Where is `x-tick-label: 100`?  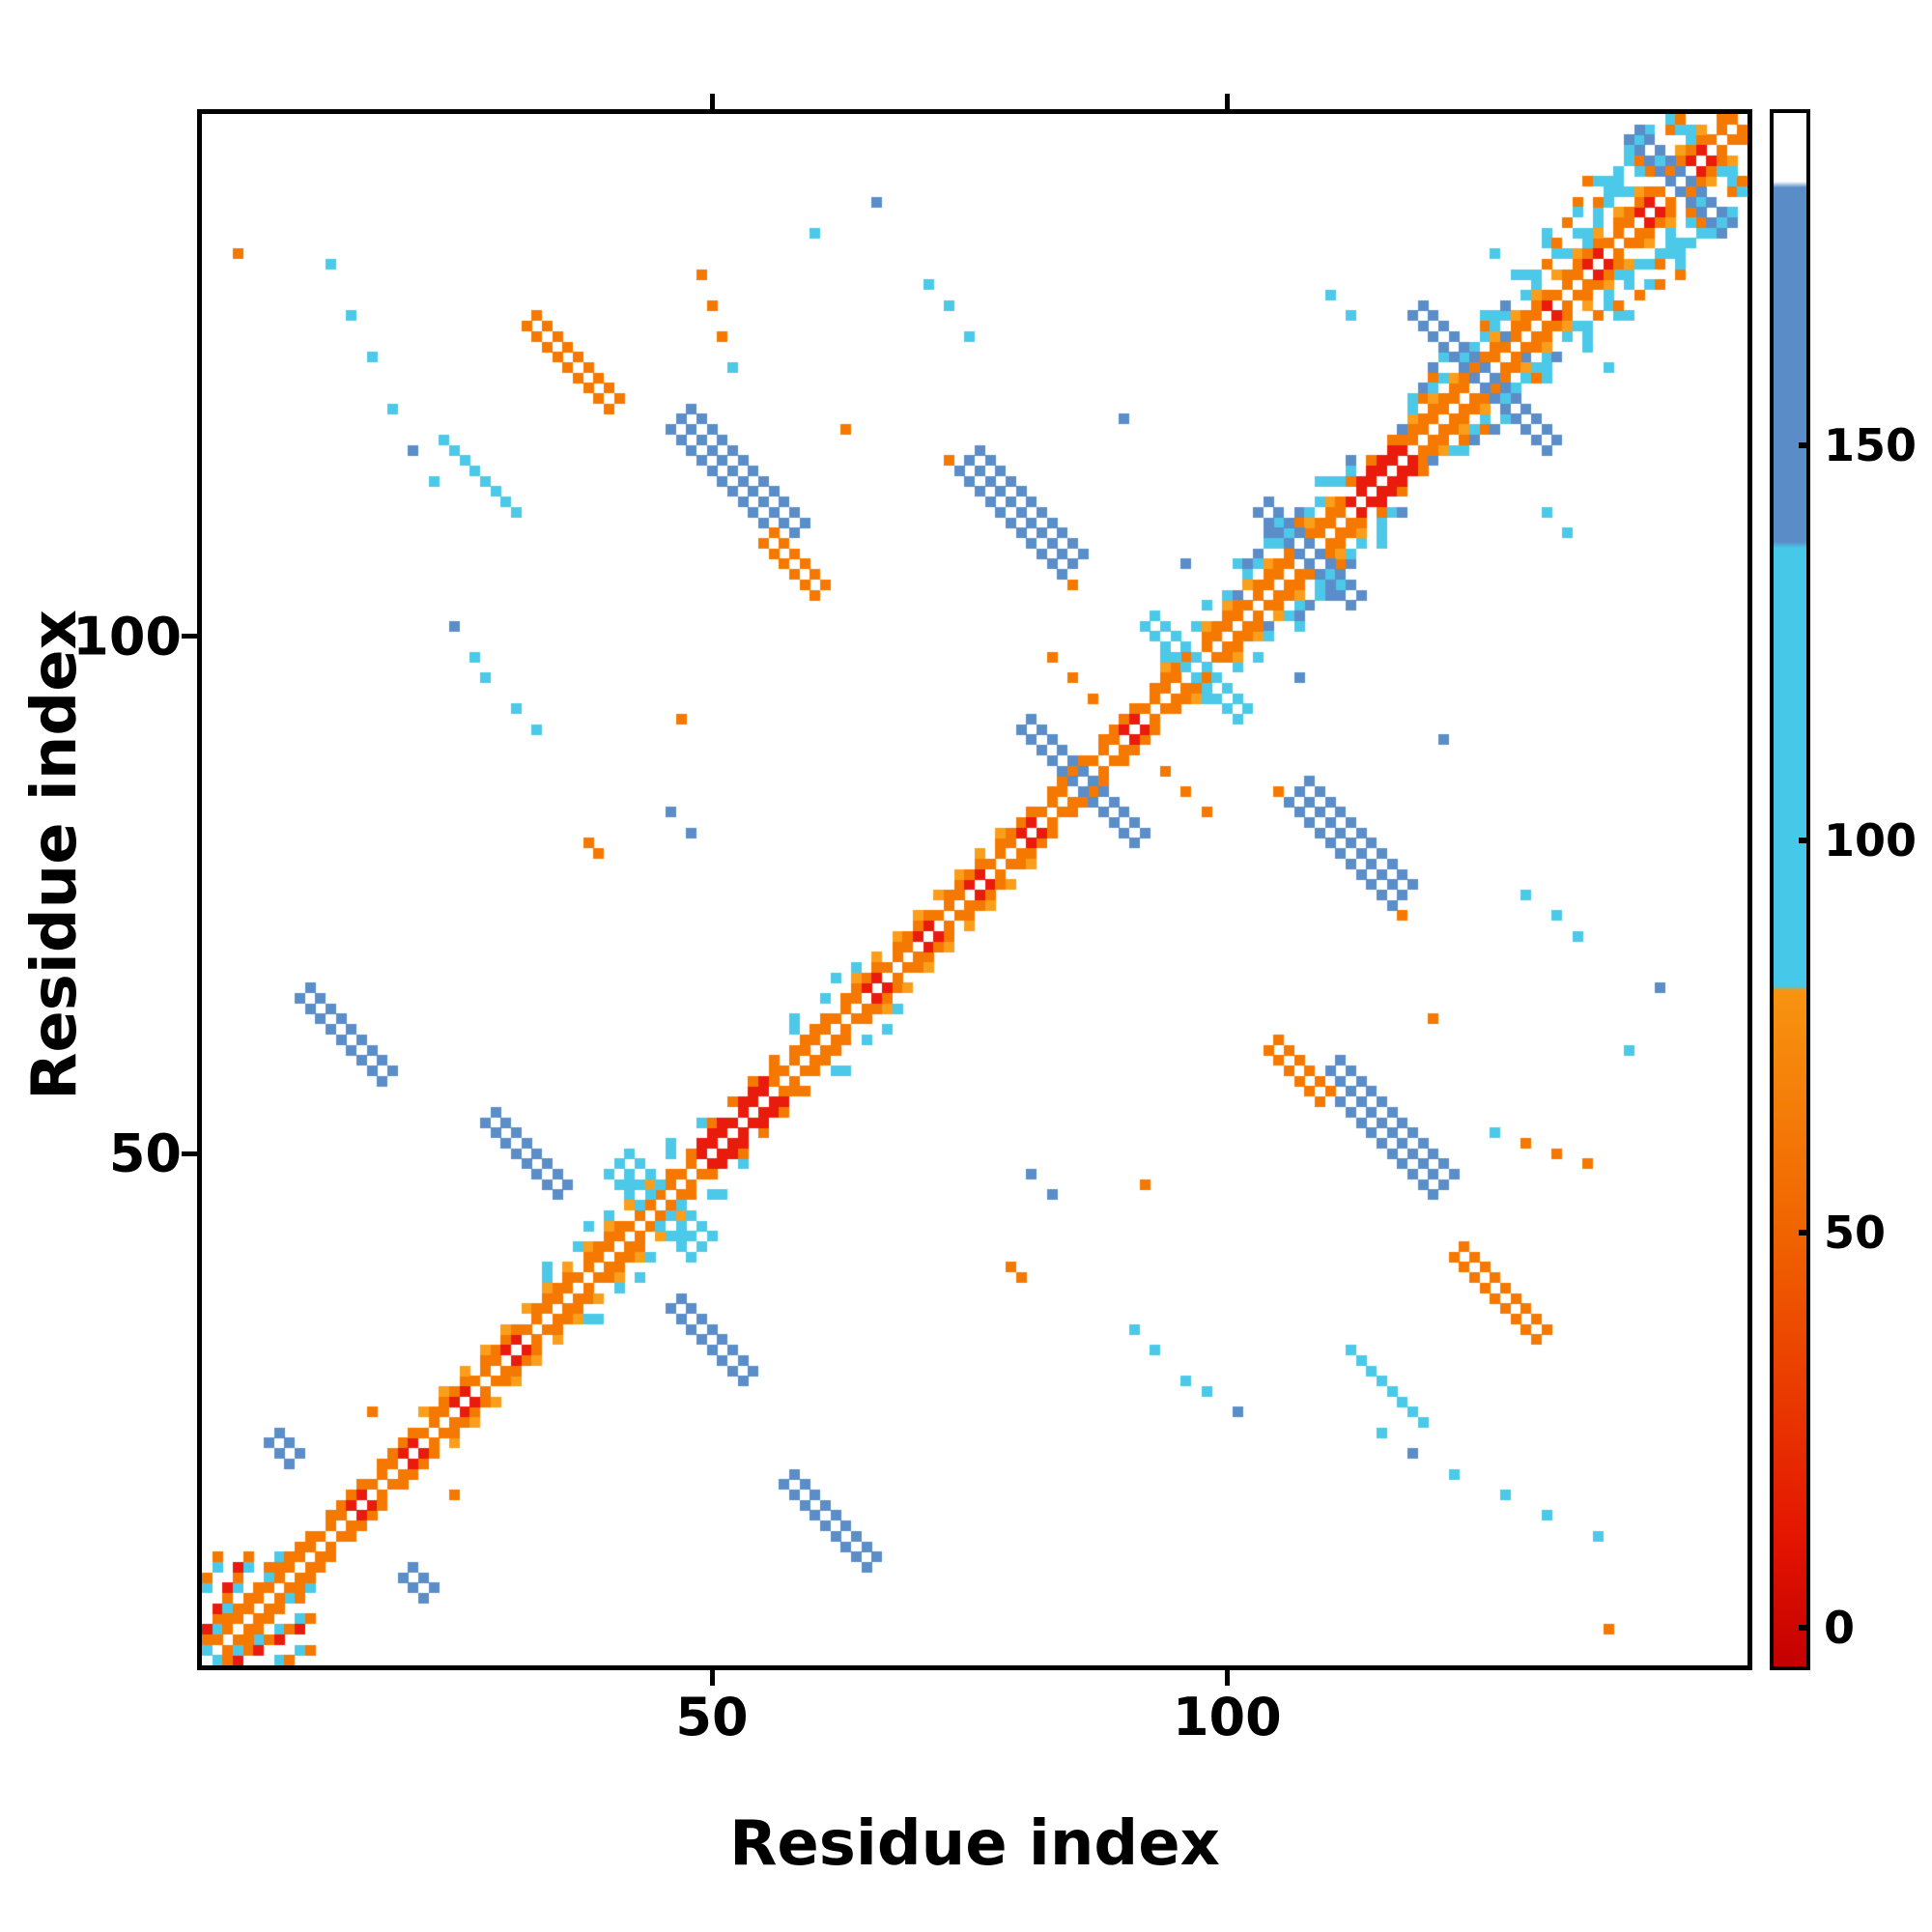 x-tick-label: 100 is located at coordinates (1227, 1717).